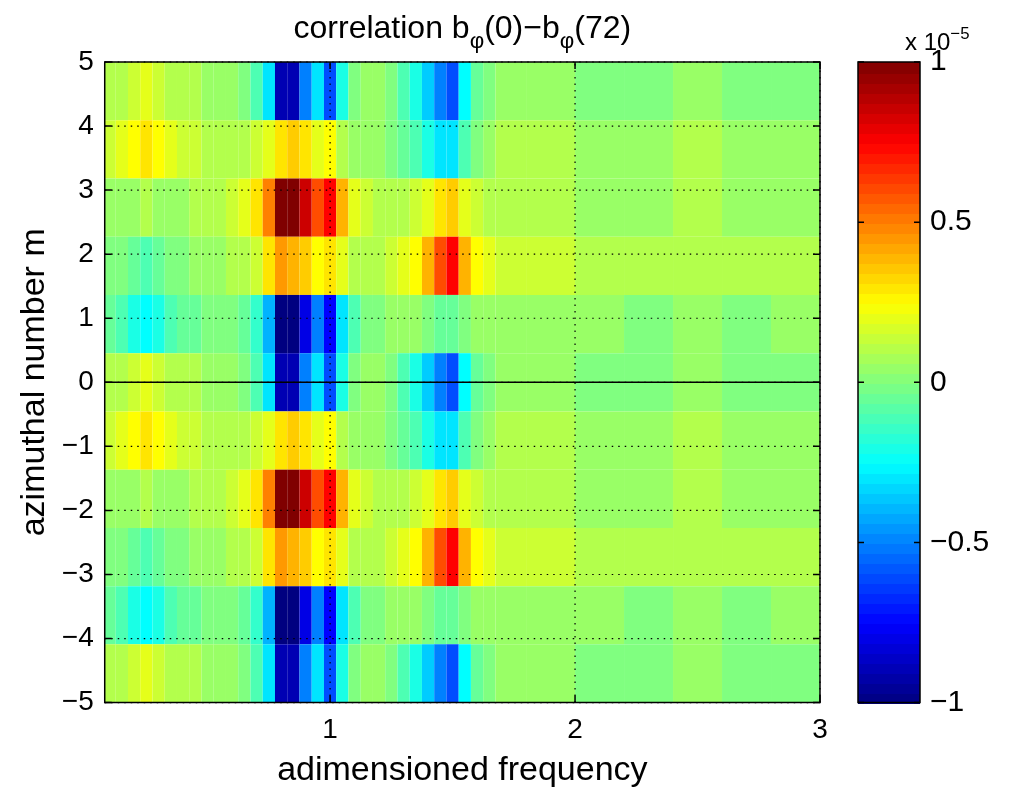  Describe the element at coordinates (86, 60) in the screenshot. I see `y-tick-label: 5` at that location.